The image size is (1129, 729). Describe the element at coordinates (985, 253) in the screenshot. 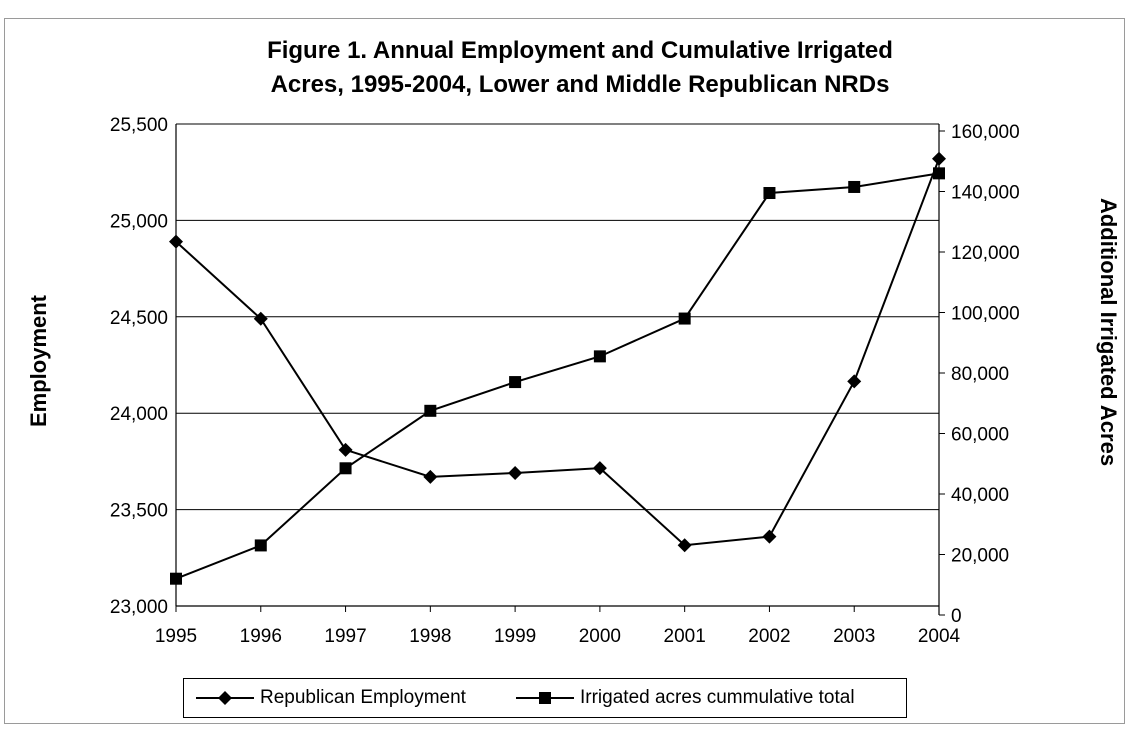

I see `y-right-tick-label: 120,000` at that location.